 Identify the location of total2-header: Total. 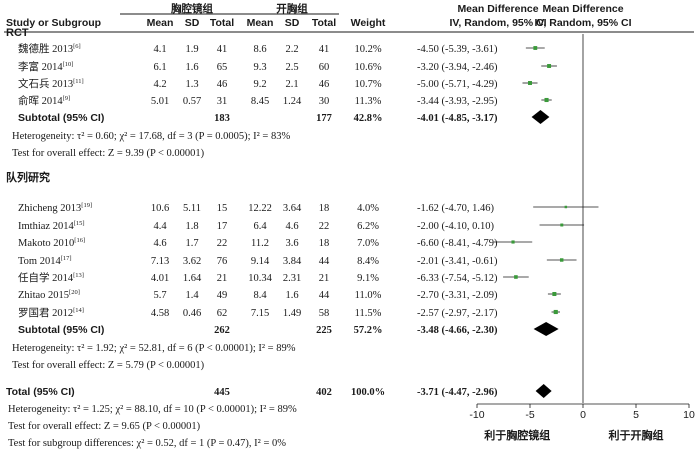
(324, 23).